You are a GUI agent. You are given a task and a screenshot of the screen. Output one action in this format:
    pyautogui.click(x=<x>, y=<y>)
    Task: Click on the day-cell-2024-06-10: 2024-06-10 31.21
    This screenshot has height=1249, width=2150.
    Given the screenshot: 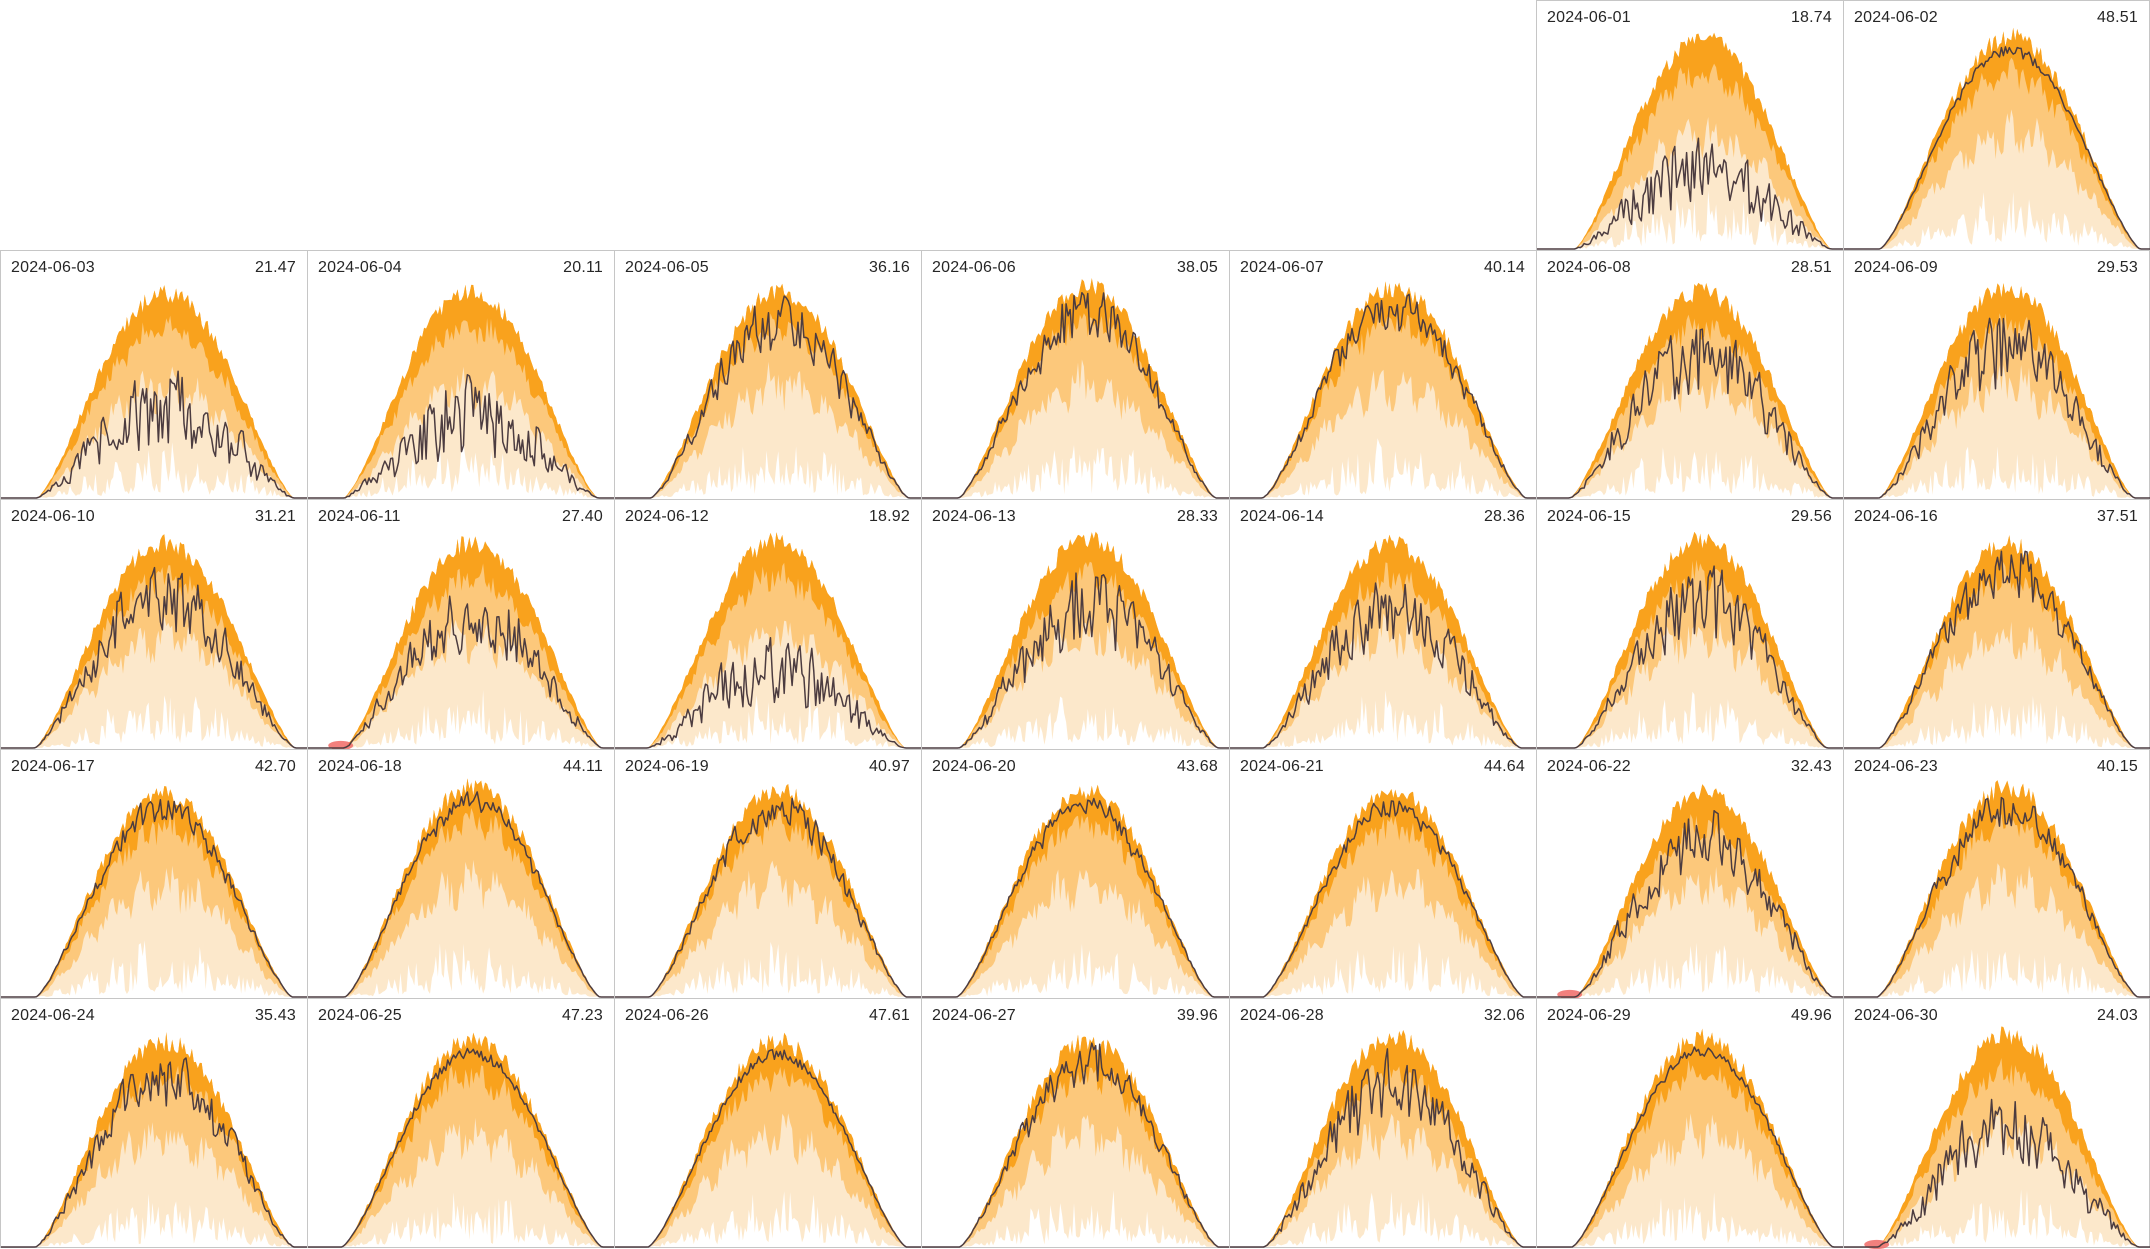 What is the action you would take?
    pyautogui.click(x=154, y=624)
    